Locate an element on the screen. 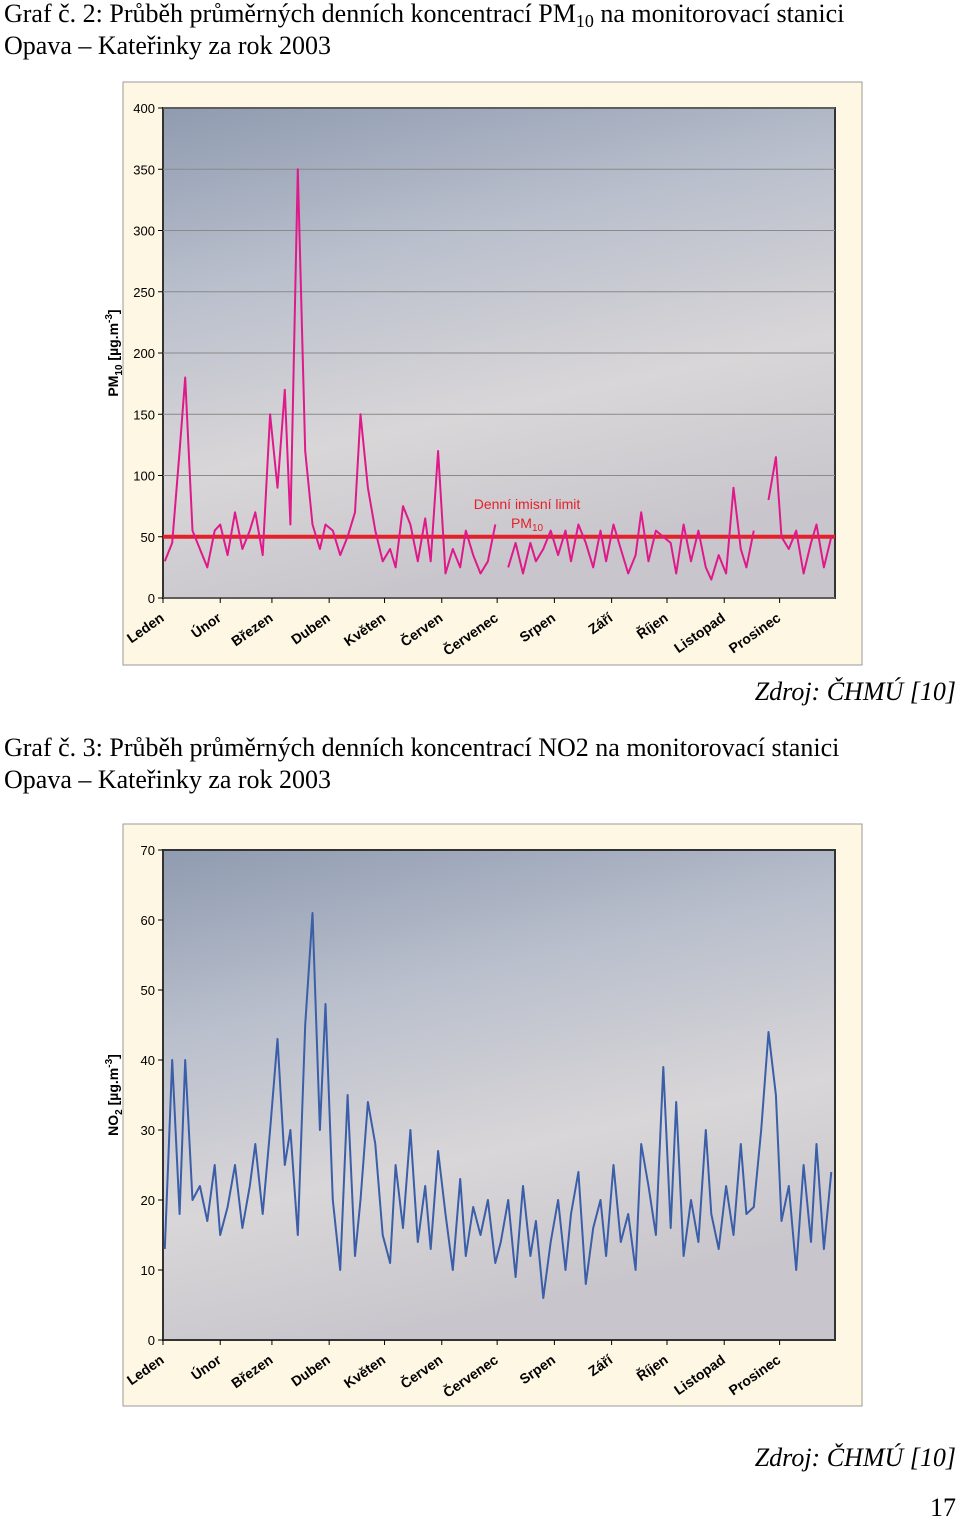 This screenshot has height=1521, width=960. y-label-sub: 2 is located at coordinates (119, 1112).